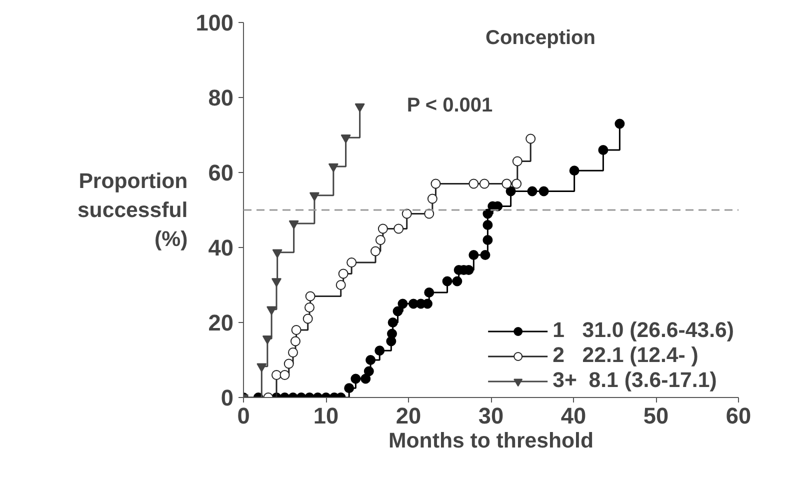  Describe the element at coordinates (449, 105) in the screenshot. I see `annotation: P < 0.001` at that location.